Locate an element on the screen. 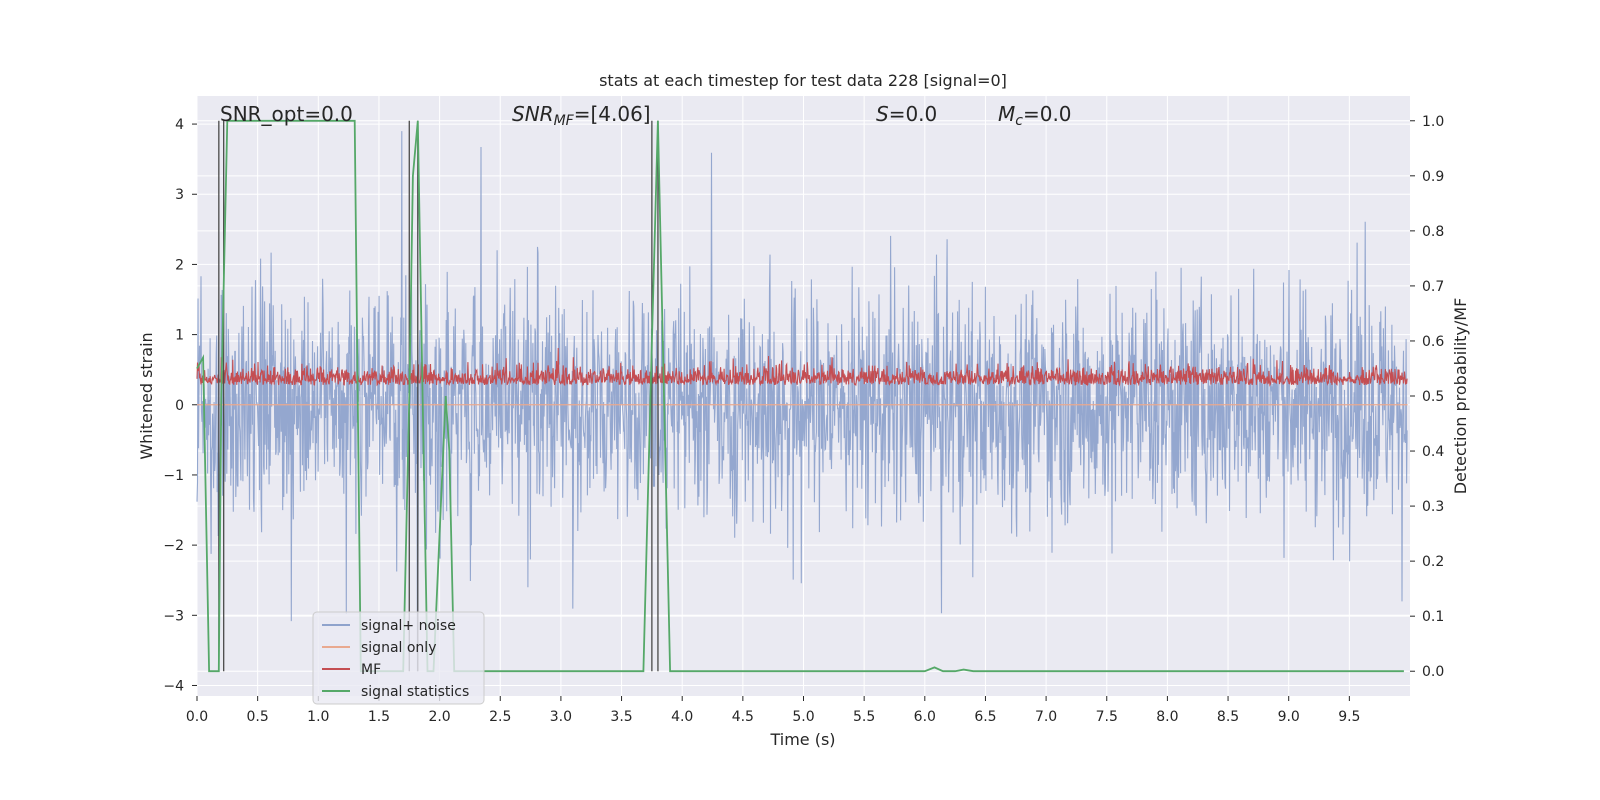 This screenshot has width=1600, height=800. annotation-s: S=0.0 is located at coordinates (906, 114).